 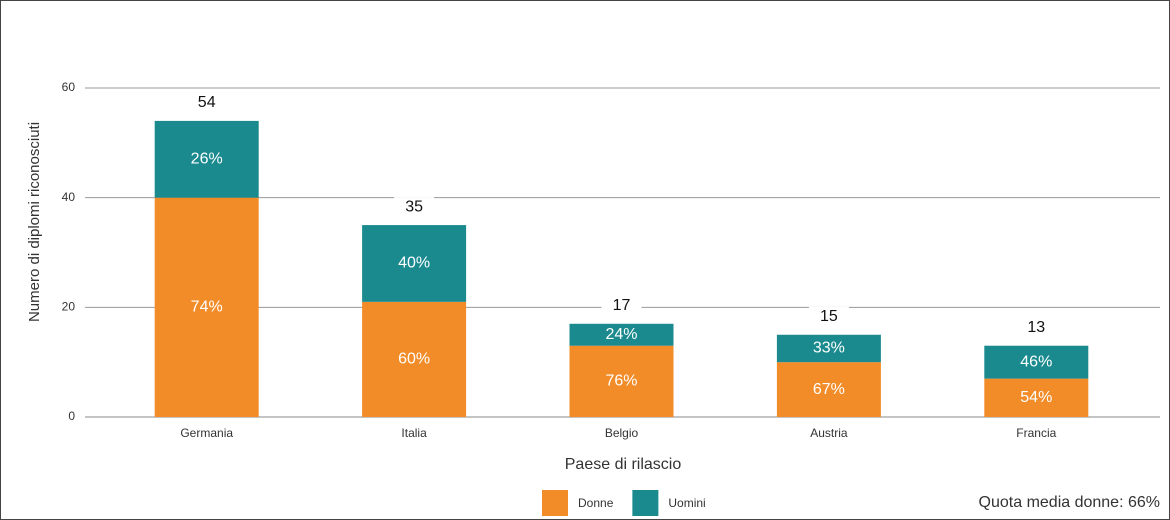 I want to click on y-tick-label: 60, so click(x=69, y=87).